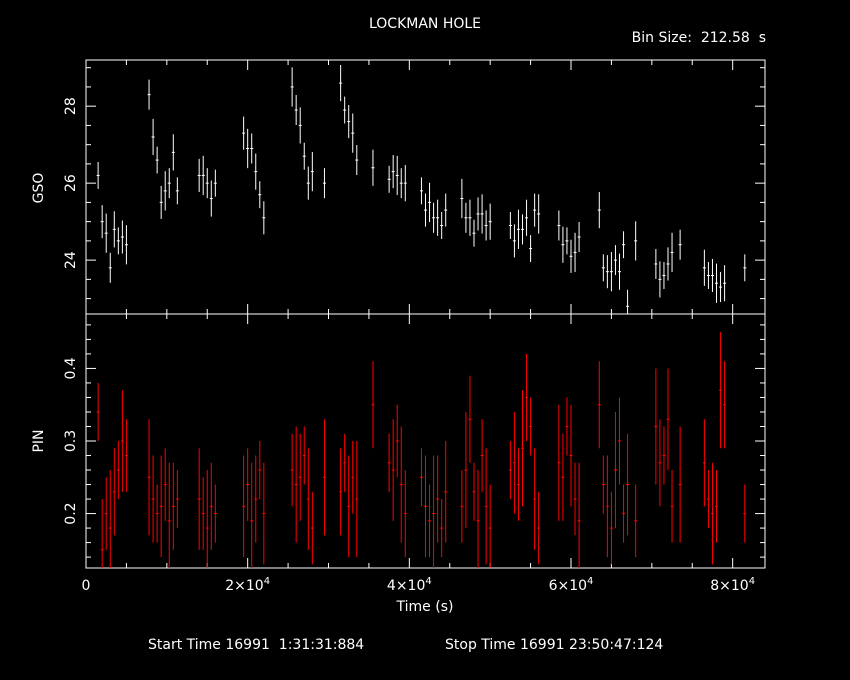 This screenshot has width=850, height=680. Describe the element at coordinates (71, 260) in the screenshot. I see `gso-y-tick-label: 24` at that location.